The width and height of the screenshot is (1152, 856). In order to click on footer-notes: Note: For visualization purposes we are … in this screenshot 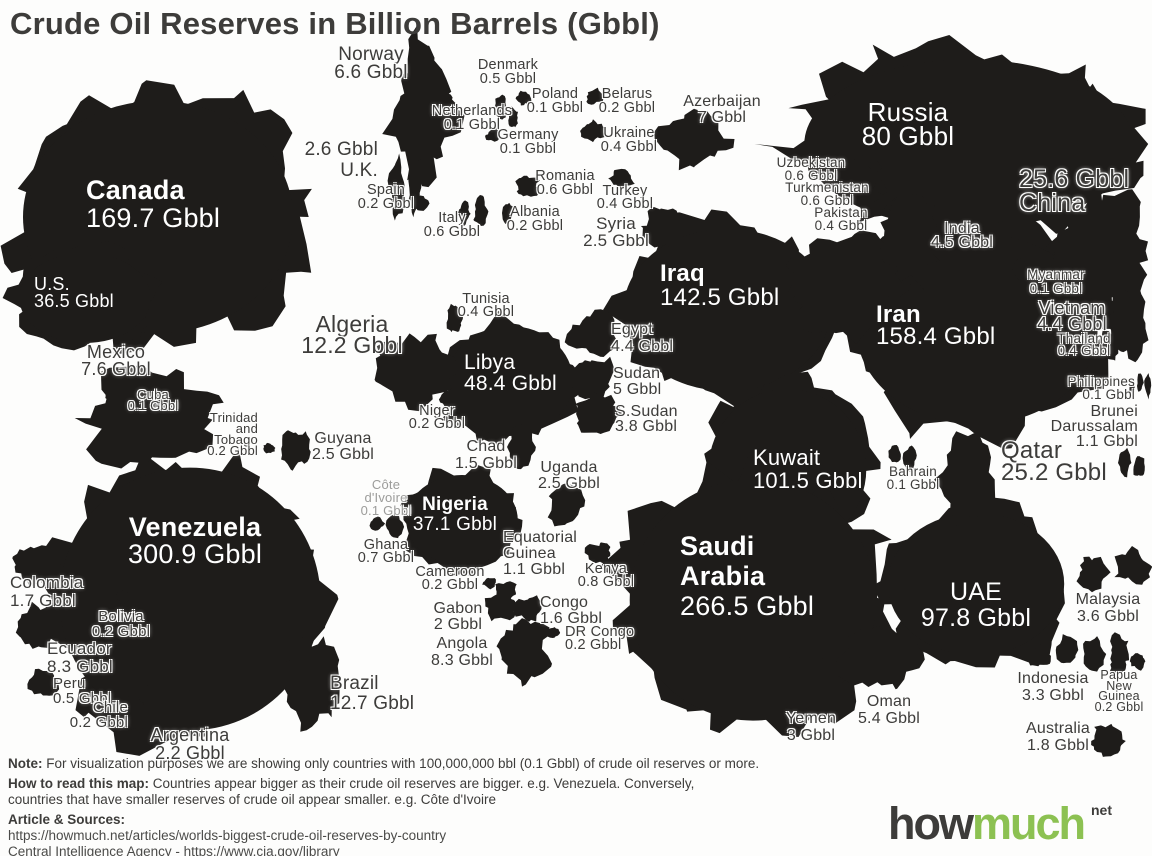, I will do `click(383, 806)`.